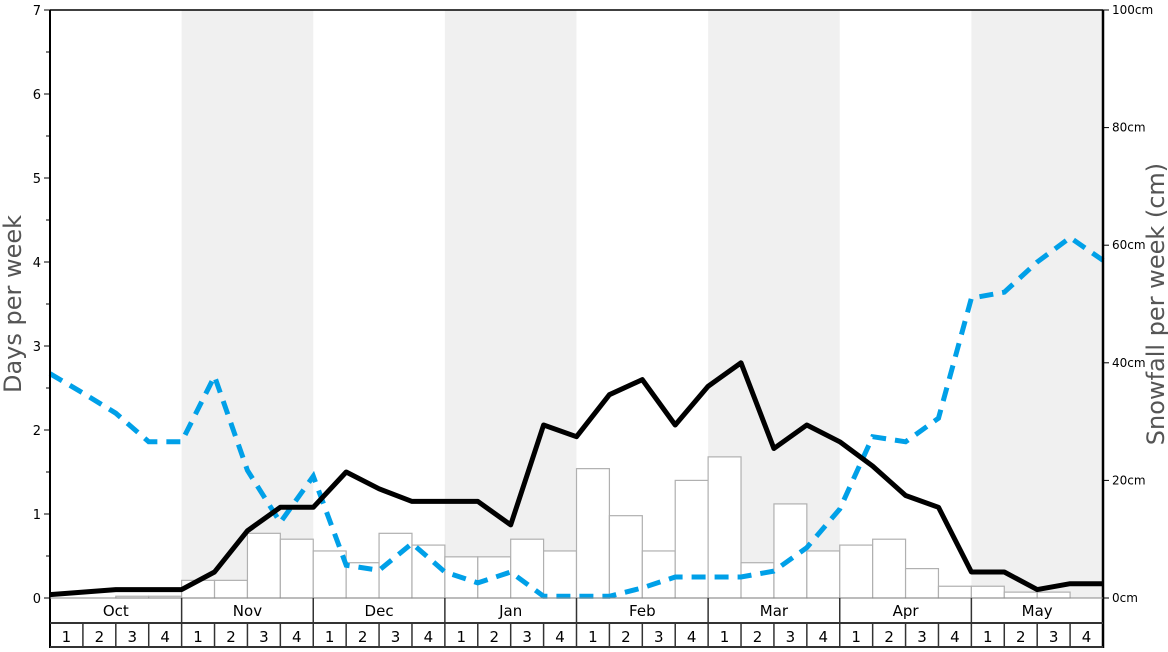 This screenshot has width=1168, height=652. What do you see at coordinates (37, 11) in the screenshot?
I see `left-tick-label: 7` at bounding box center [37, 11].